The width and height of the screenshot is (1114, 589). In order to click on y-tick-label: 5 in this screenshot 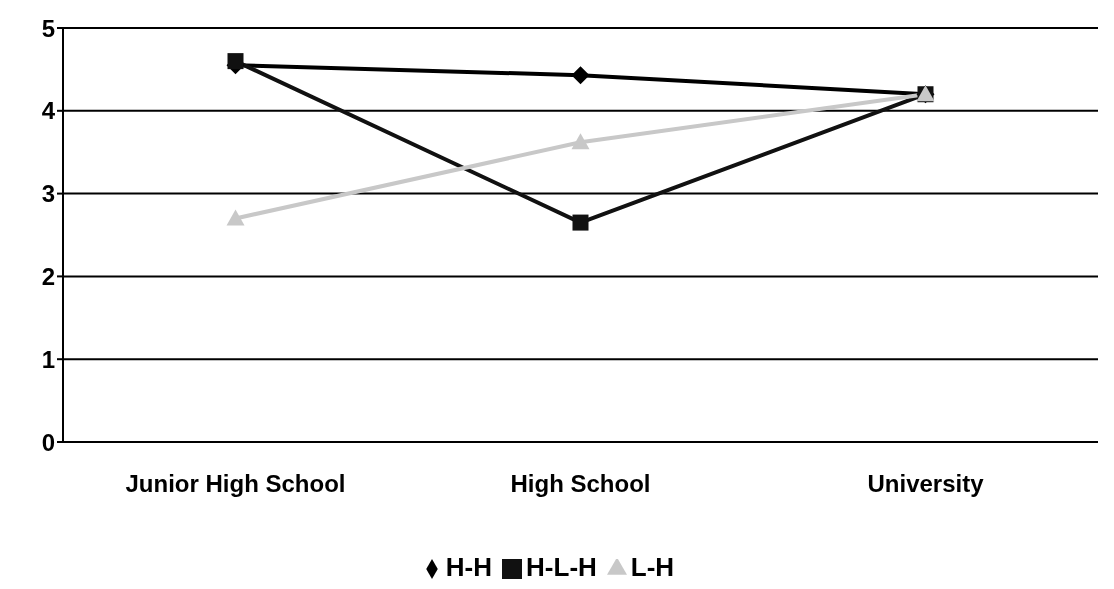, I will do `click(48, 28)`.